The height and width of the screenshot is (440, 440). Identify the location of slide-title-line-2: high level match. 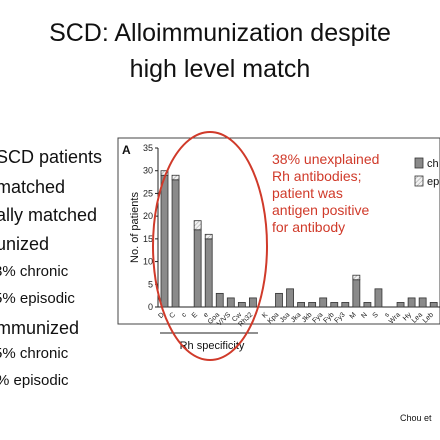
(220, 69).